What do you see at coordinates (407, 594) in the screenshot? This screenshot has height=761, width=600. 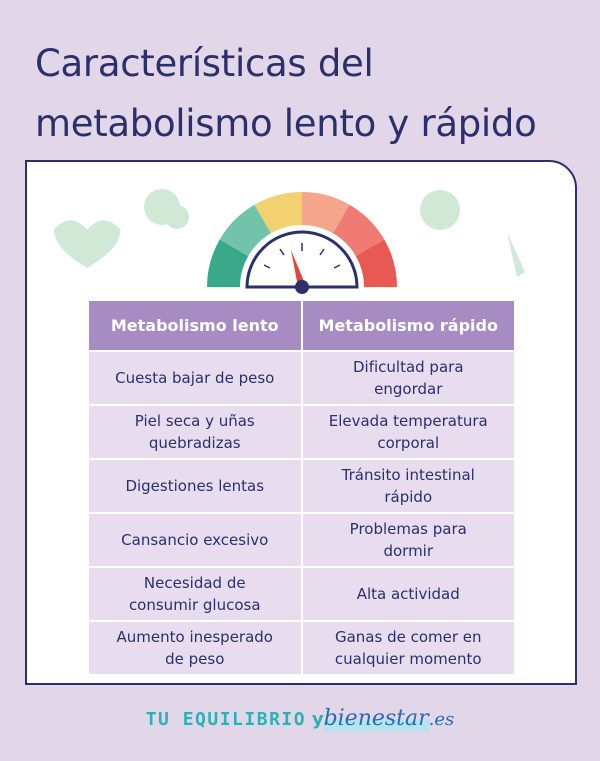 I see `table-cell: Alta actividad` at bounding box center [407, 594].